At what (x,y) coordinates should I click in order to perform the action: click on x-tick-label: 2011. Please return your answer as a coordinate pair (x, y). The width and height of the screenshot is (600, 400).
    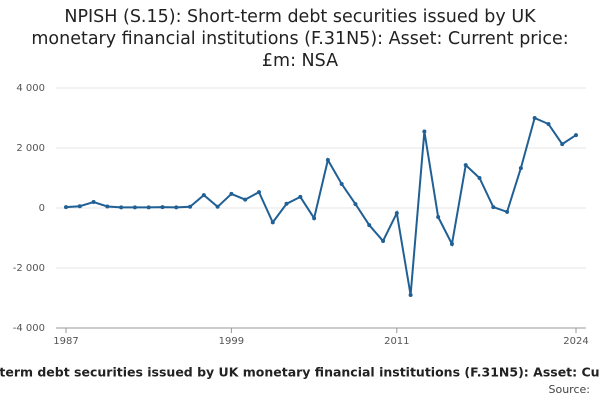
    Looking at the image, I should click on (396, 341).